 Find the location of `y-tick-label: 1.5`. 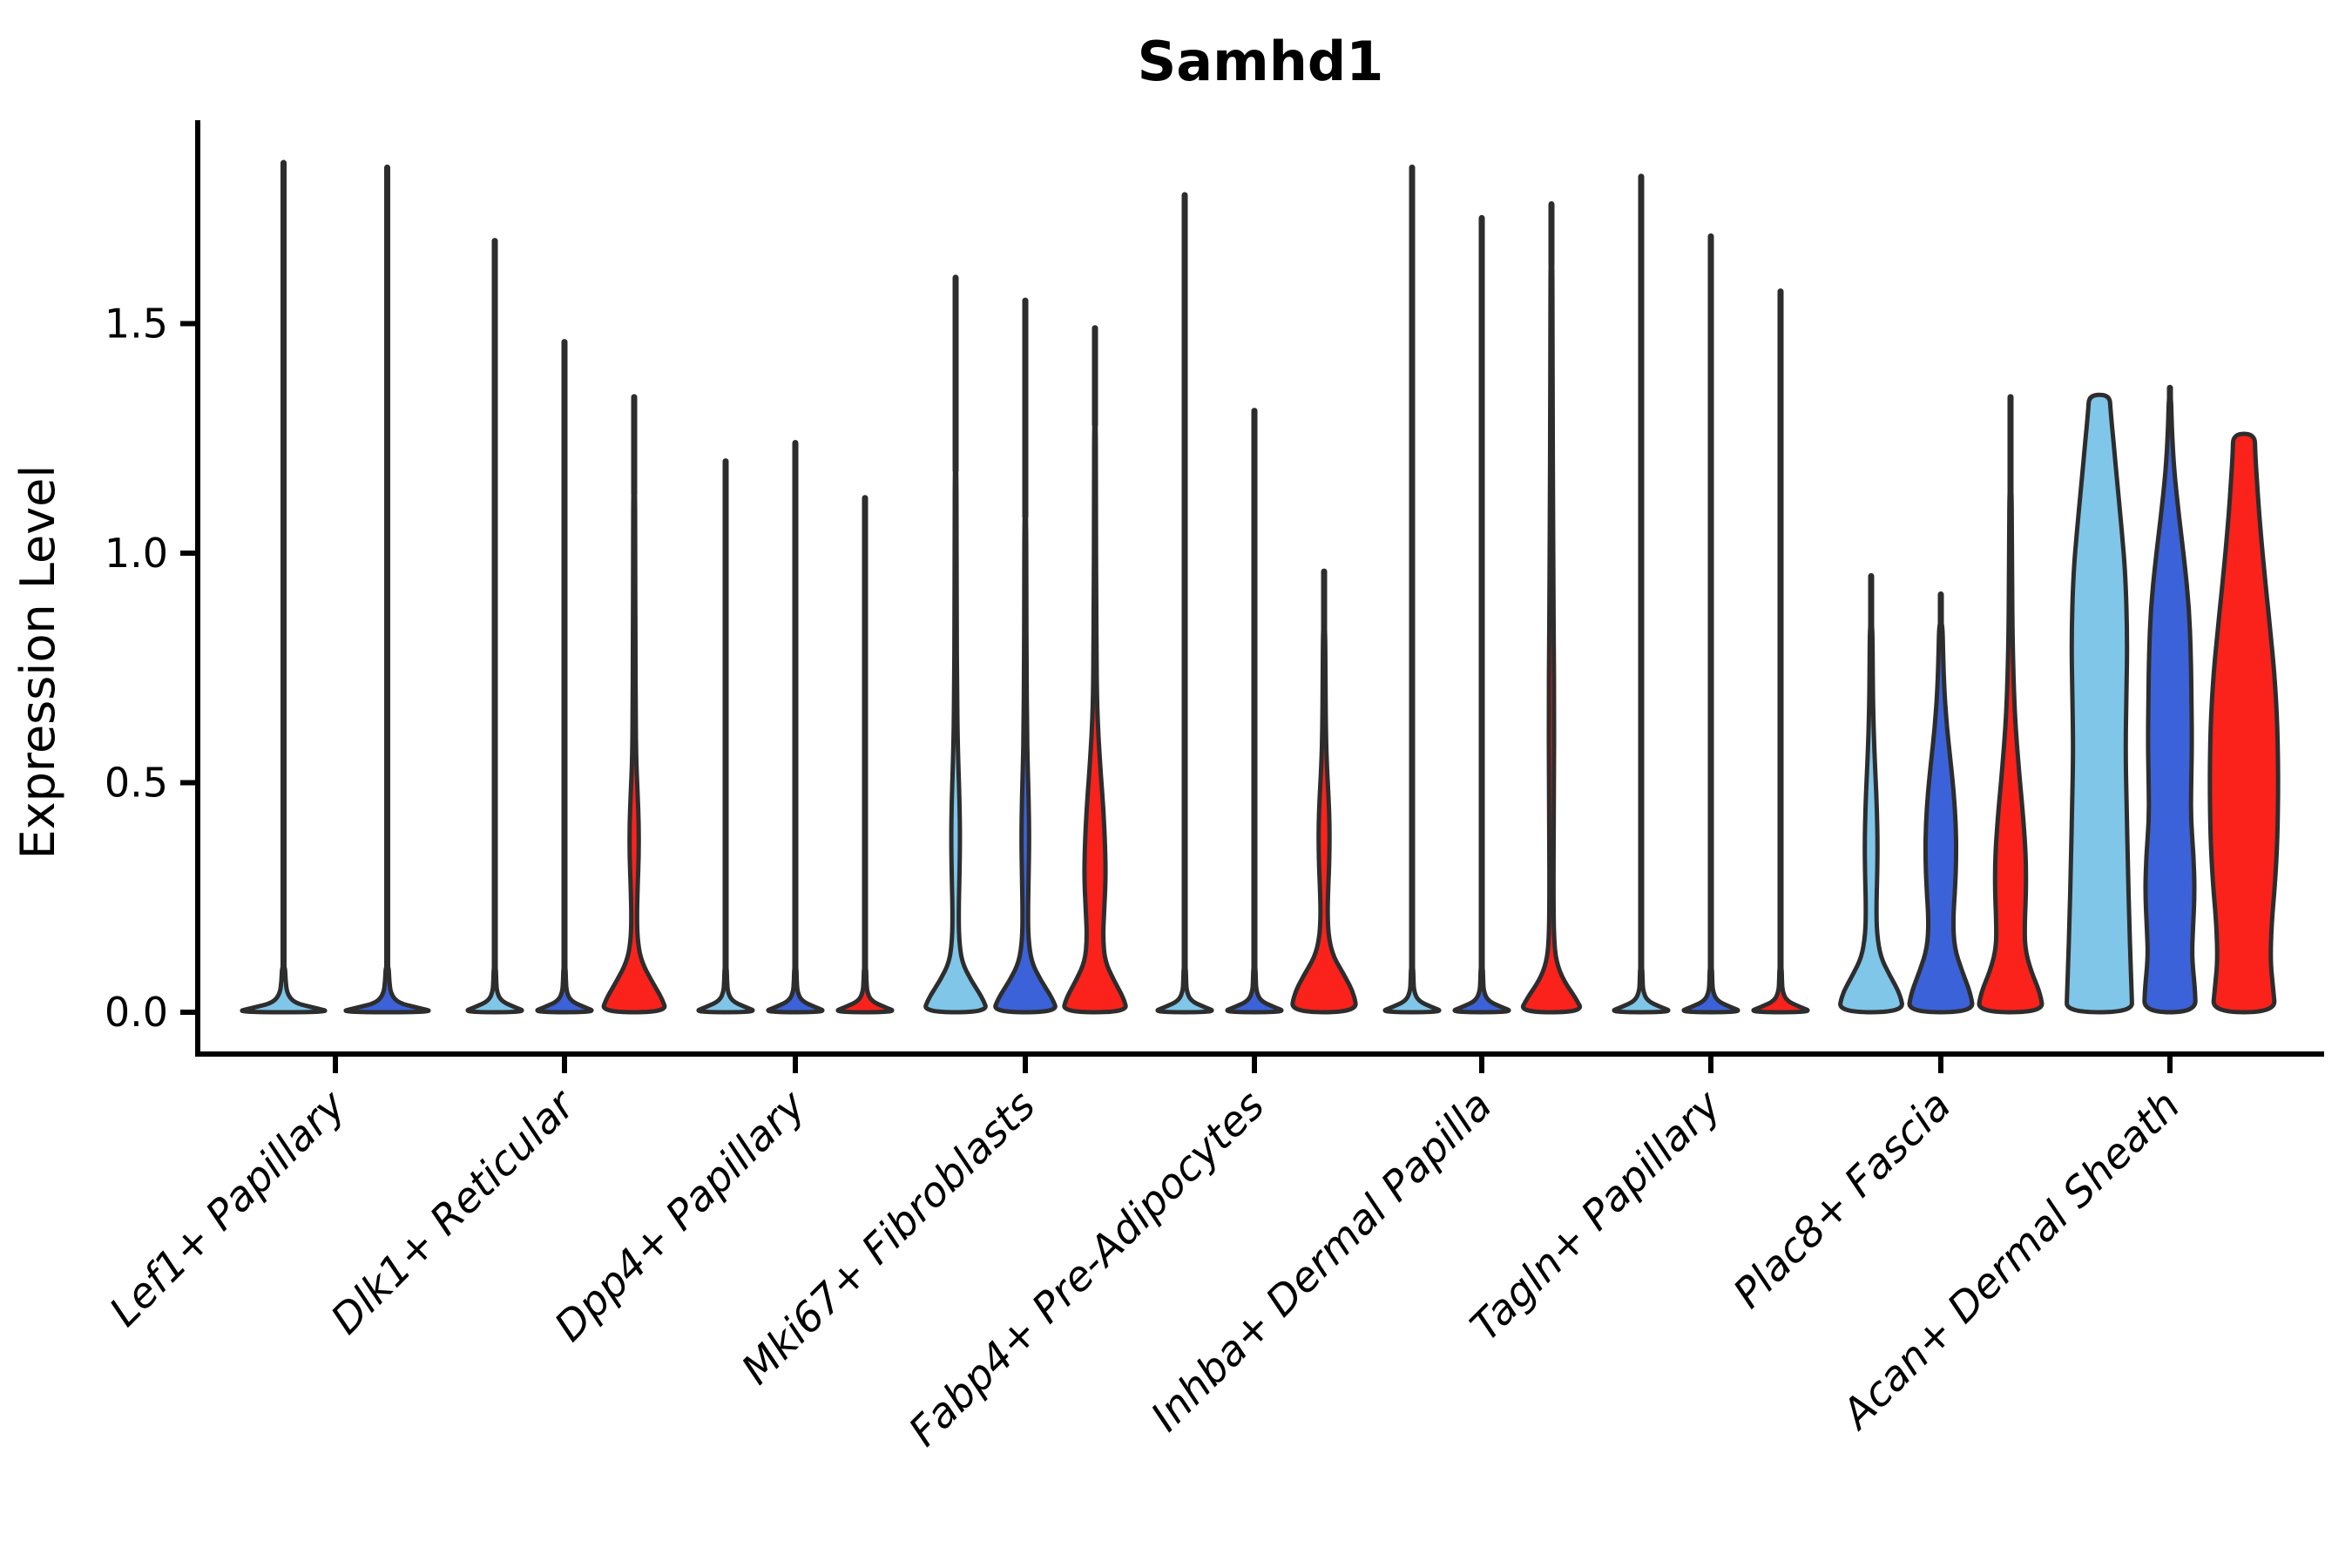

y-tick-label: 1.5 is located at coordinates (136, 324).